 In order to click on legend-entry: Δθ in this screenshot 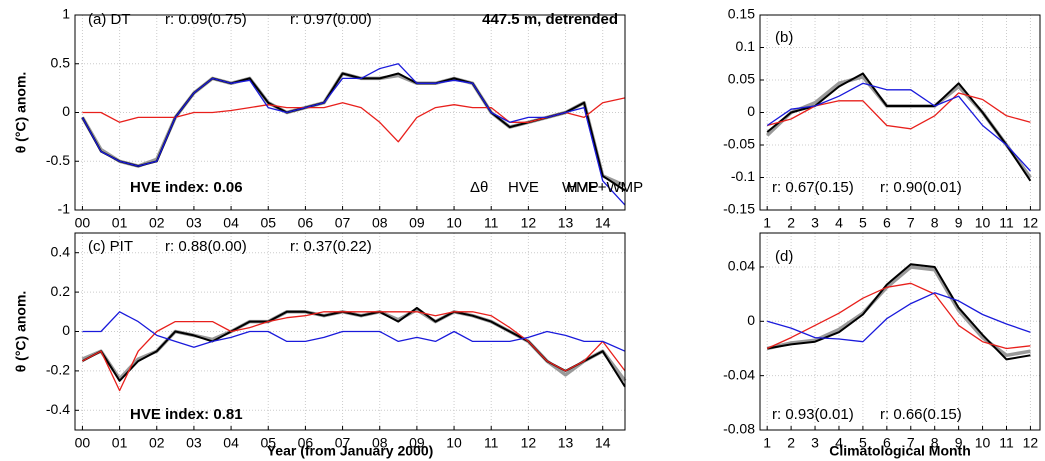, I will do `click(479, 187)`.